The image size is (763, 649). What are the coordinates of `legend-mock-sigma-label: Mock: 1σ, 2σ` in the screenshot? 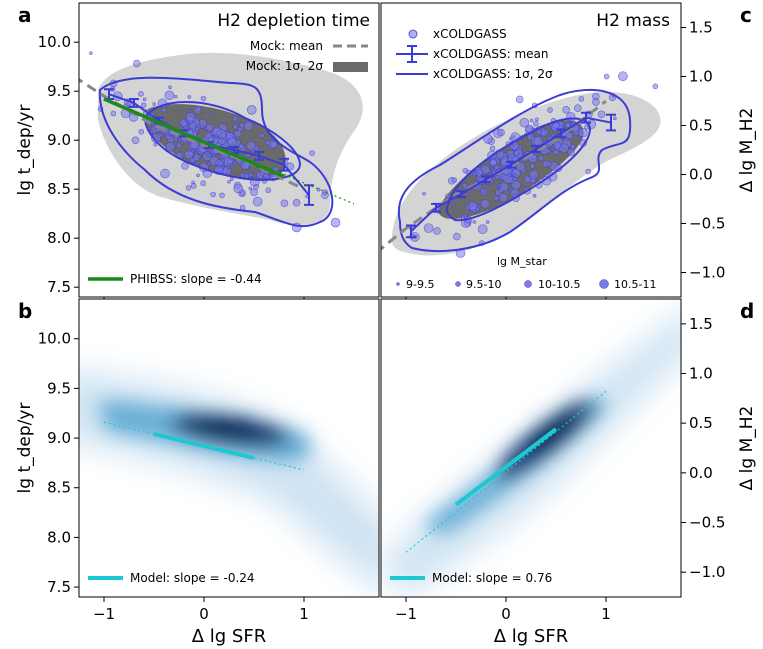 It's located at (285, 66).